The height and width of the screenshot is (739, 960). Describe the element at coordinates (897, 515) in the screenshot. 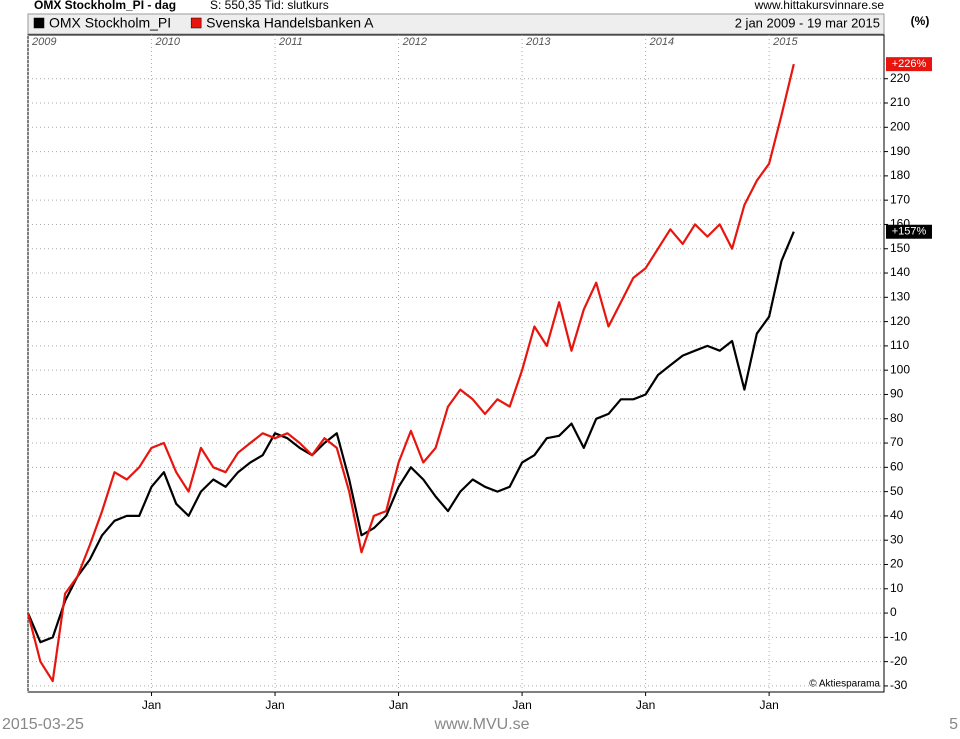

I see `y-tick-label: 40` at that location.